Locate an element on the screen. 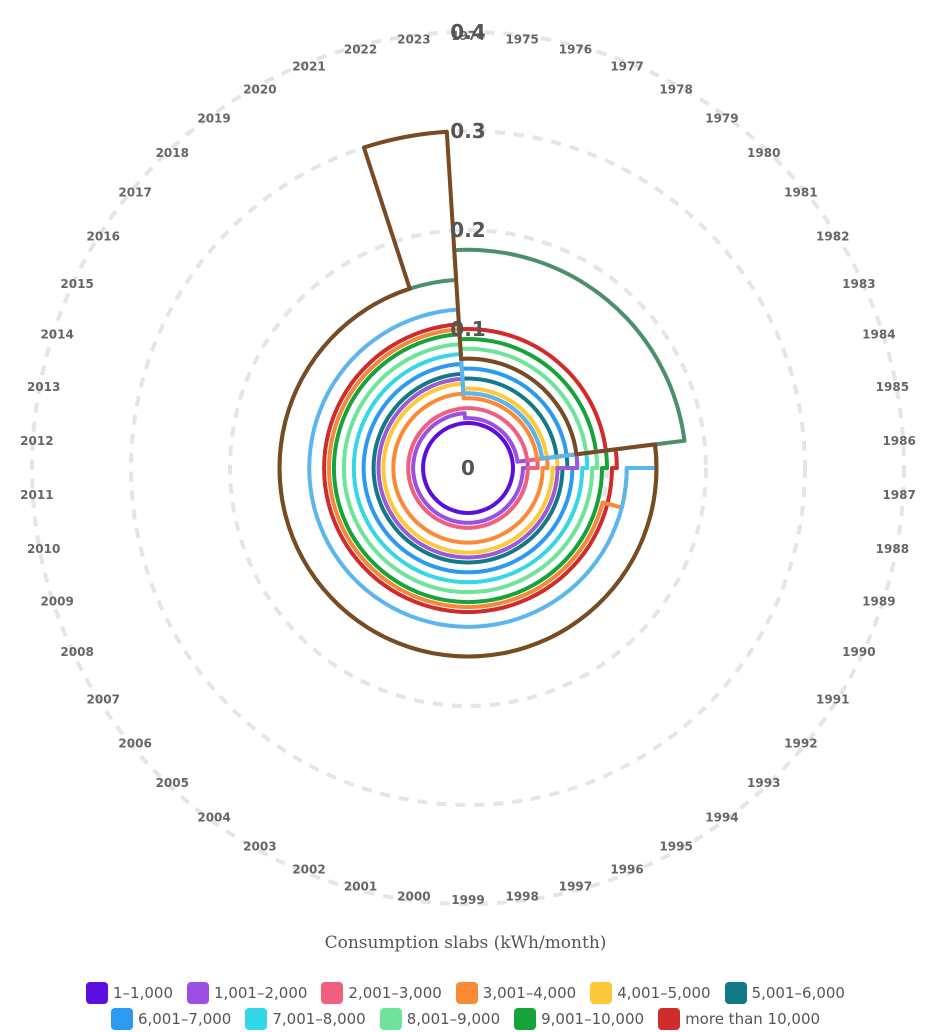  legend-label: 6,001–7,000 is located at coordinates (184, 1019).